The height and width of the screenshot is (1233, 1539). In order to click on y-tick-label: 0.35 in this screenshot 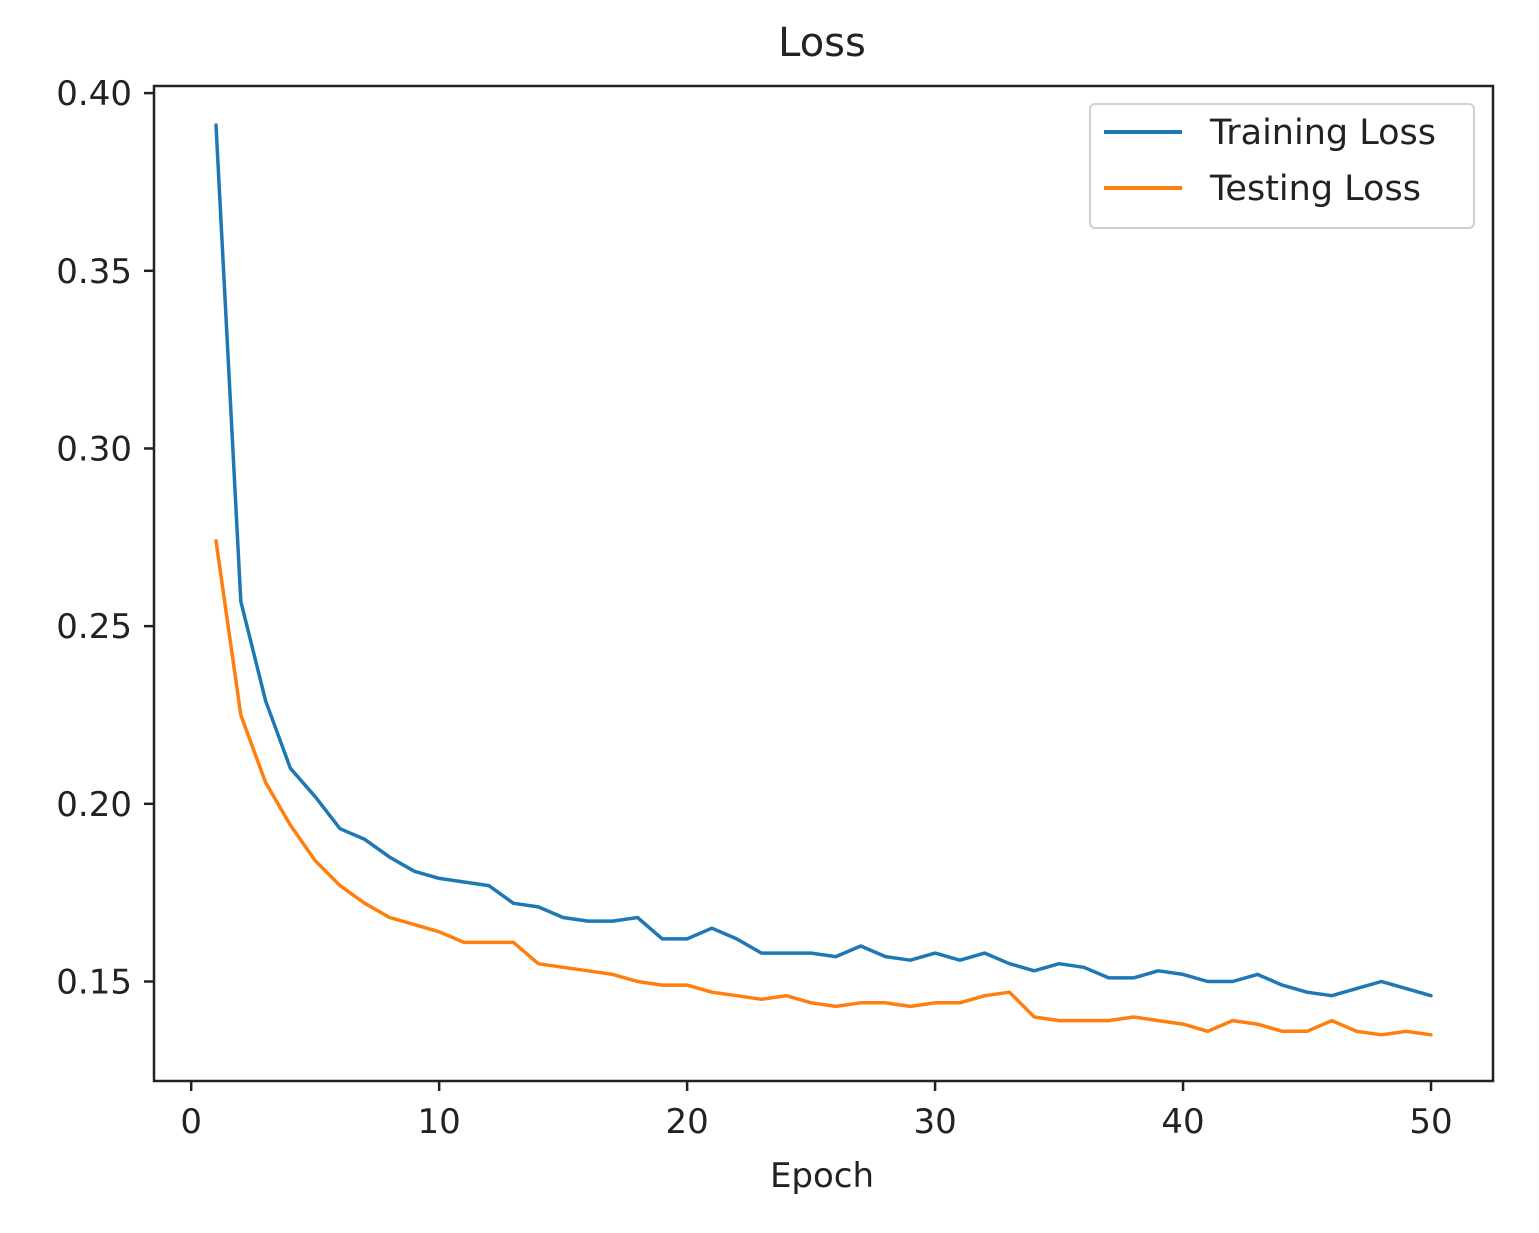, I will do `click(94, 272)`.